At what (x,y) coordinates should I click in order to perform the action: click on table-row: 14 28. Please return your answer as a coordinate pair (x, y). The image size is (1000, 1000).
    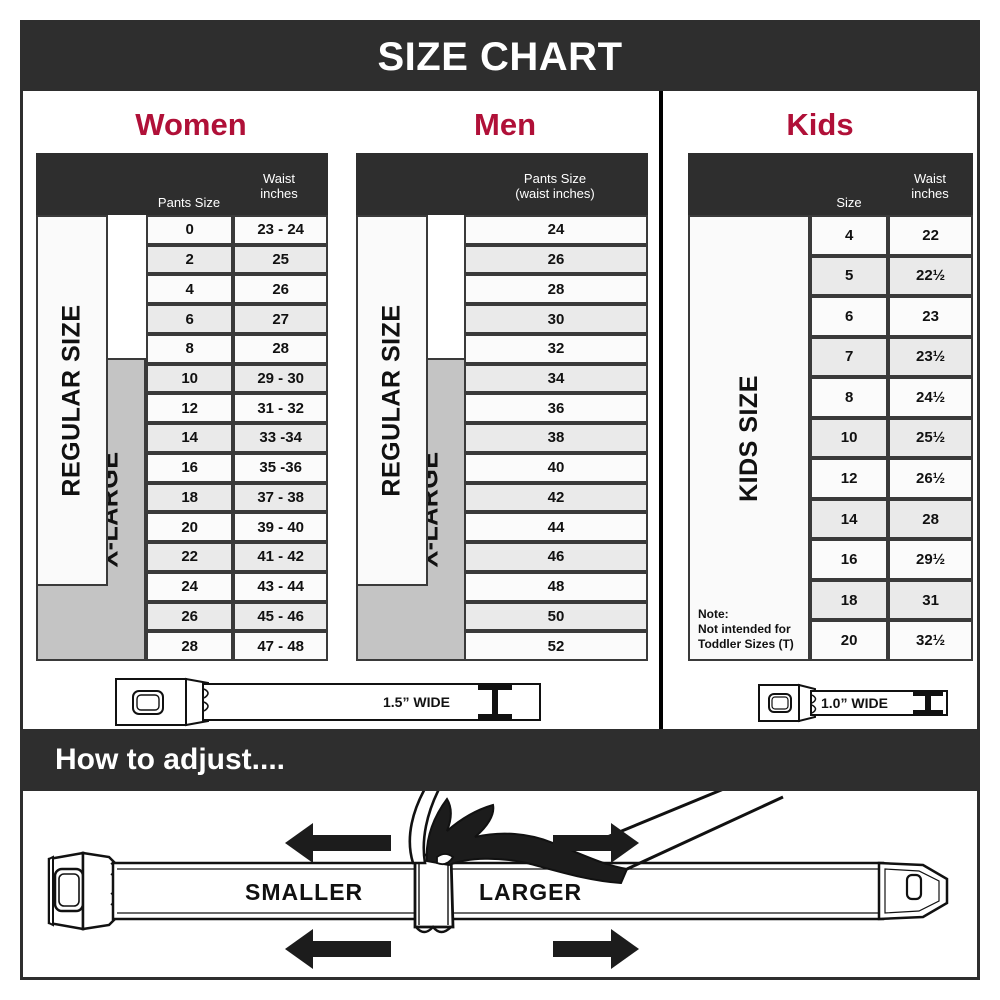
    Looking at the image, I should click on (891, 519).